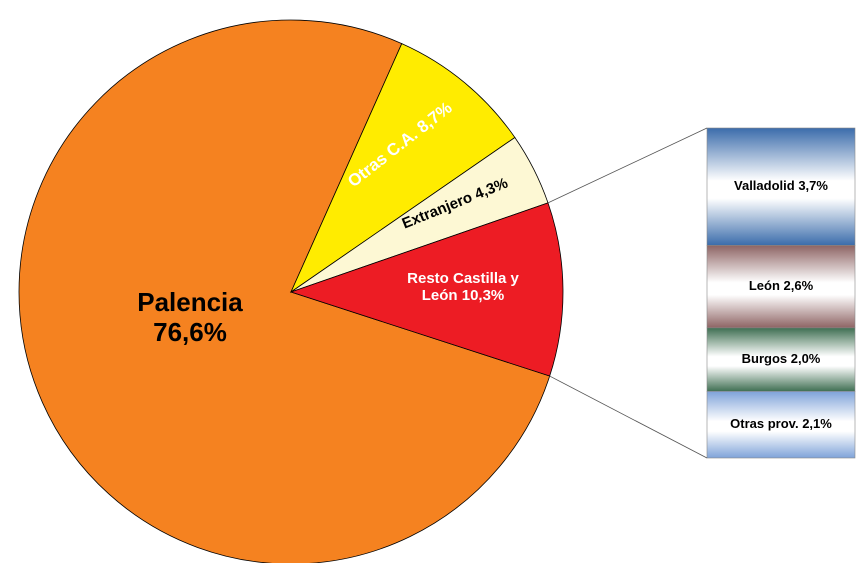  I want to click on label-category: Resto Castilla y León, so click(463, 287).